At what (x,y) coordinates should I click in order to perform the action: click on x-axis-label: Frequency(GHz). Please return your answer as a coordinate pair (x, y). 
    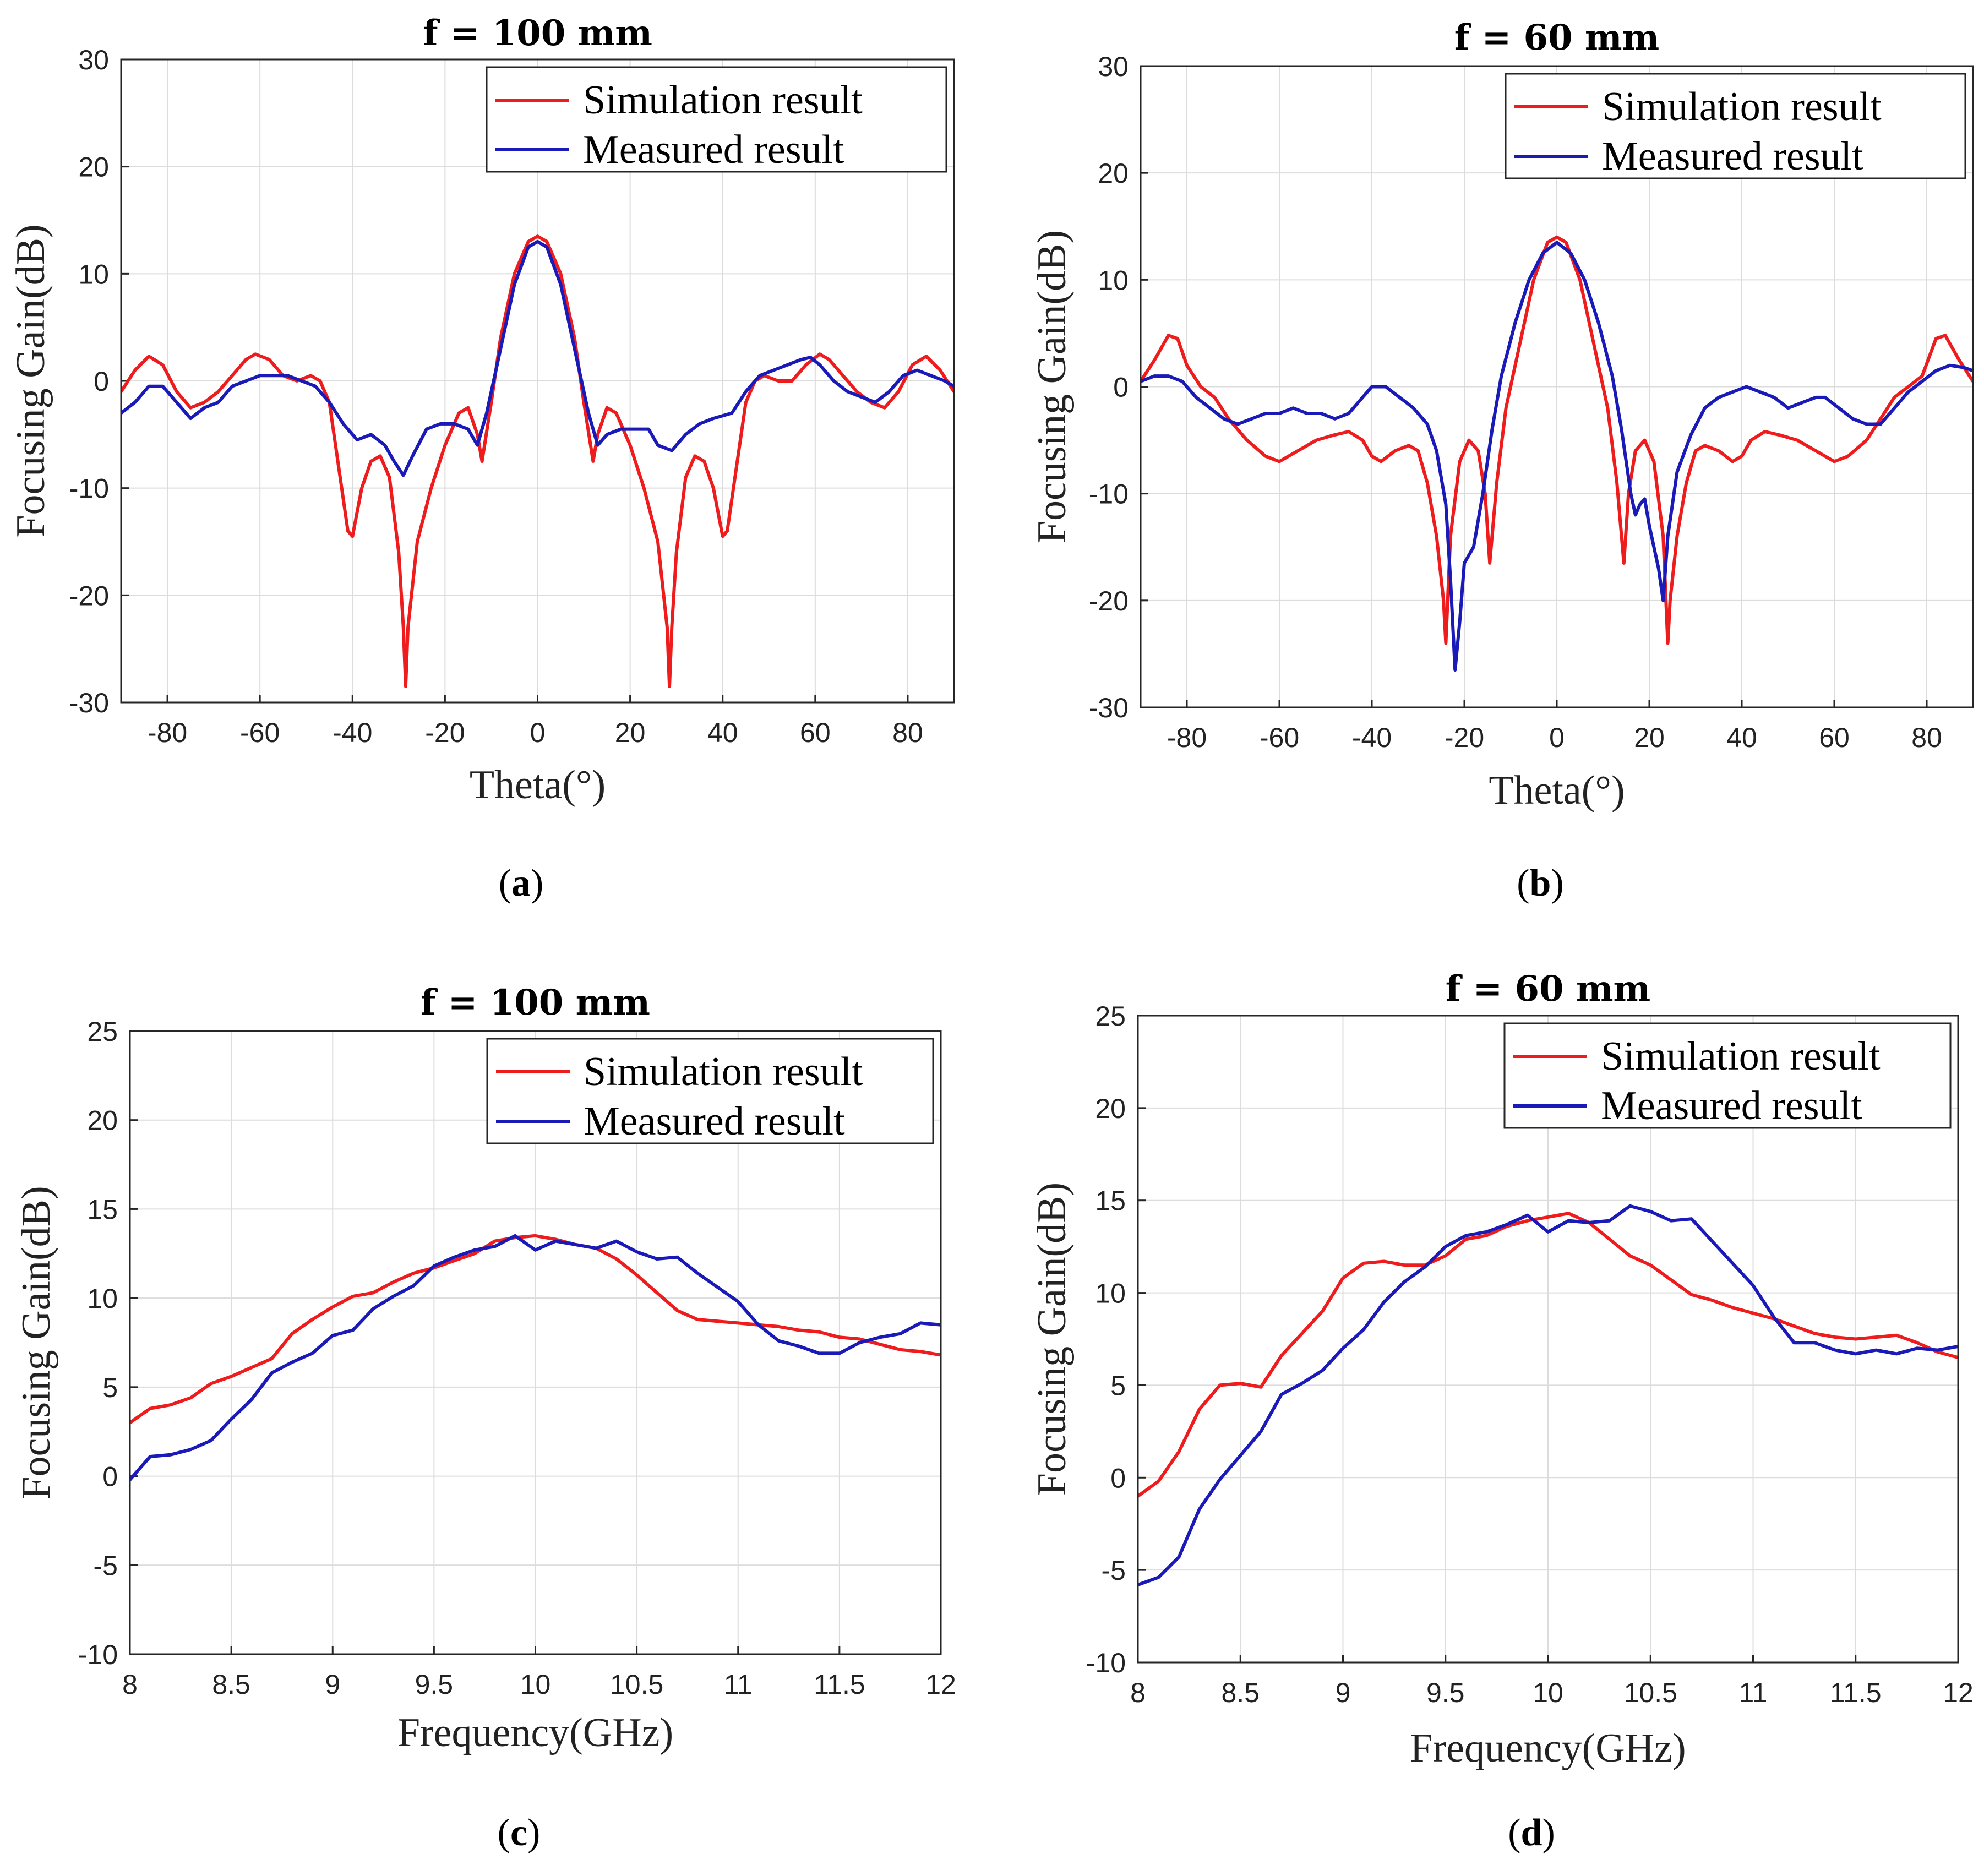
    Looking at the image, I should click on (535, 1732).